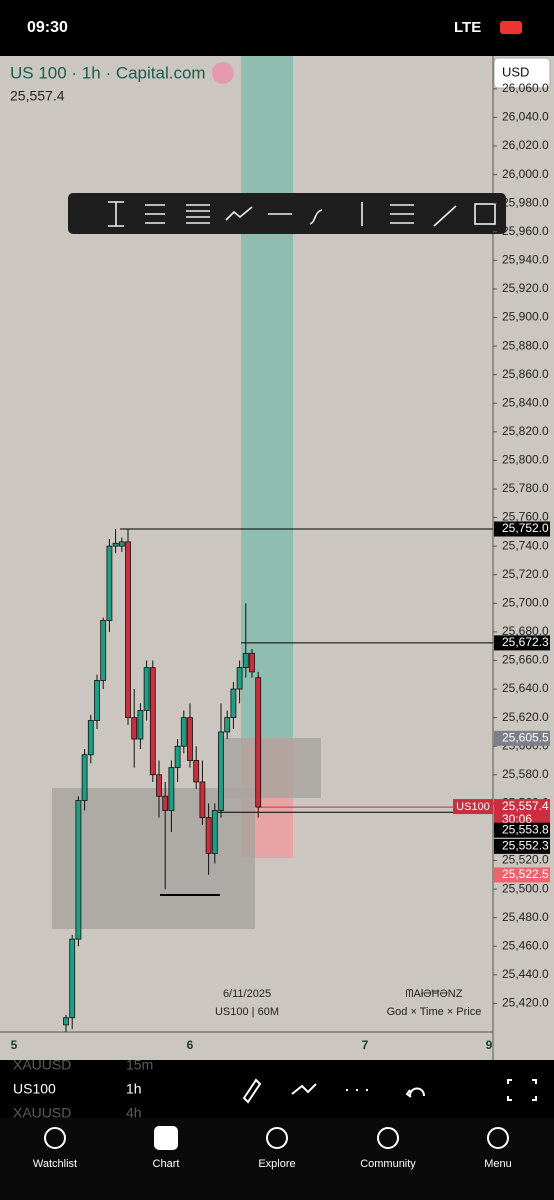 The width and height of the screenshot is (554, 1200). Describe the element at coordinates (525, 528) in the screenshot. I see `price-tag-label: 25,752.0` at that location.